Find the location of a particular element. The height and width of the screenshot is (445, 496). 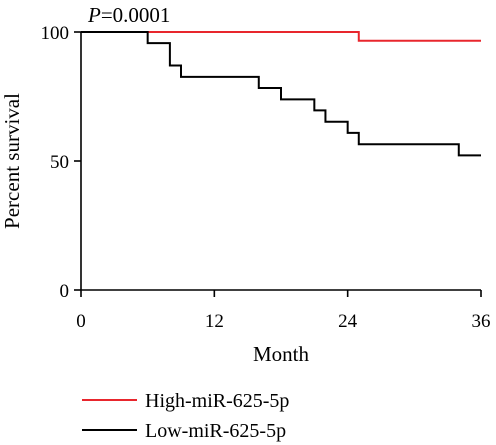

y-tick-label: 50 is located at coordinates (59, 162).